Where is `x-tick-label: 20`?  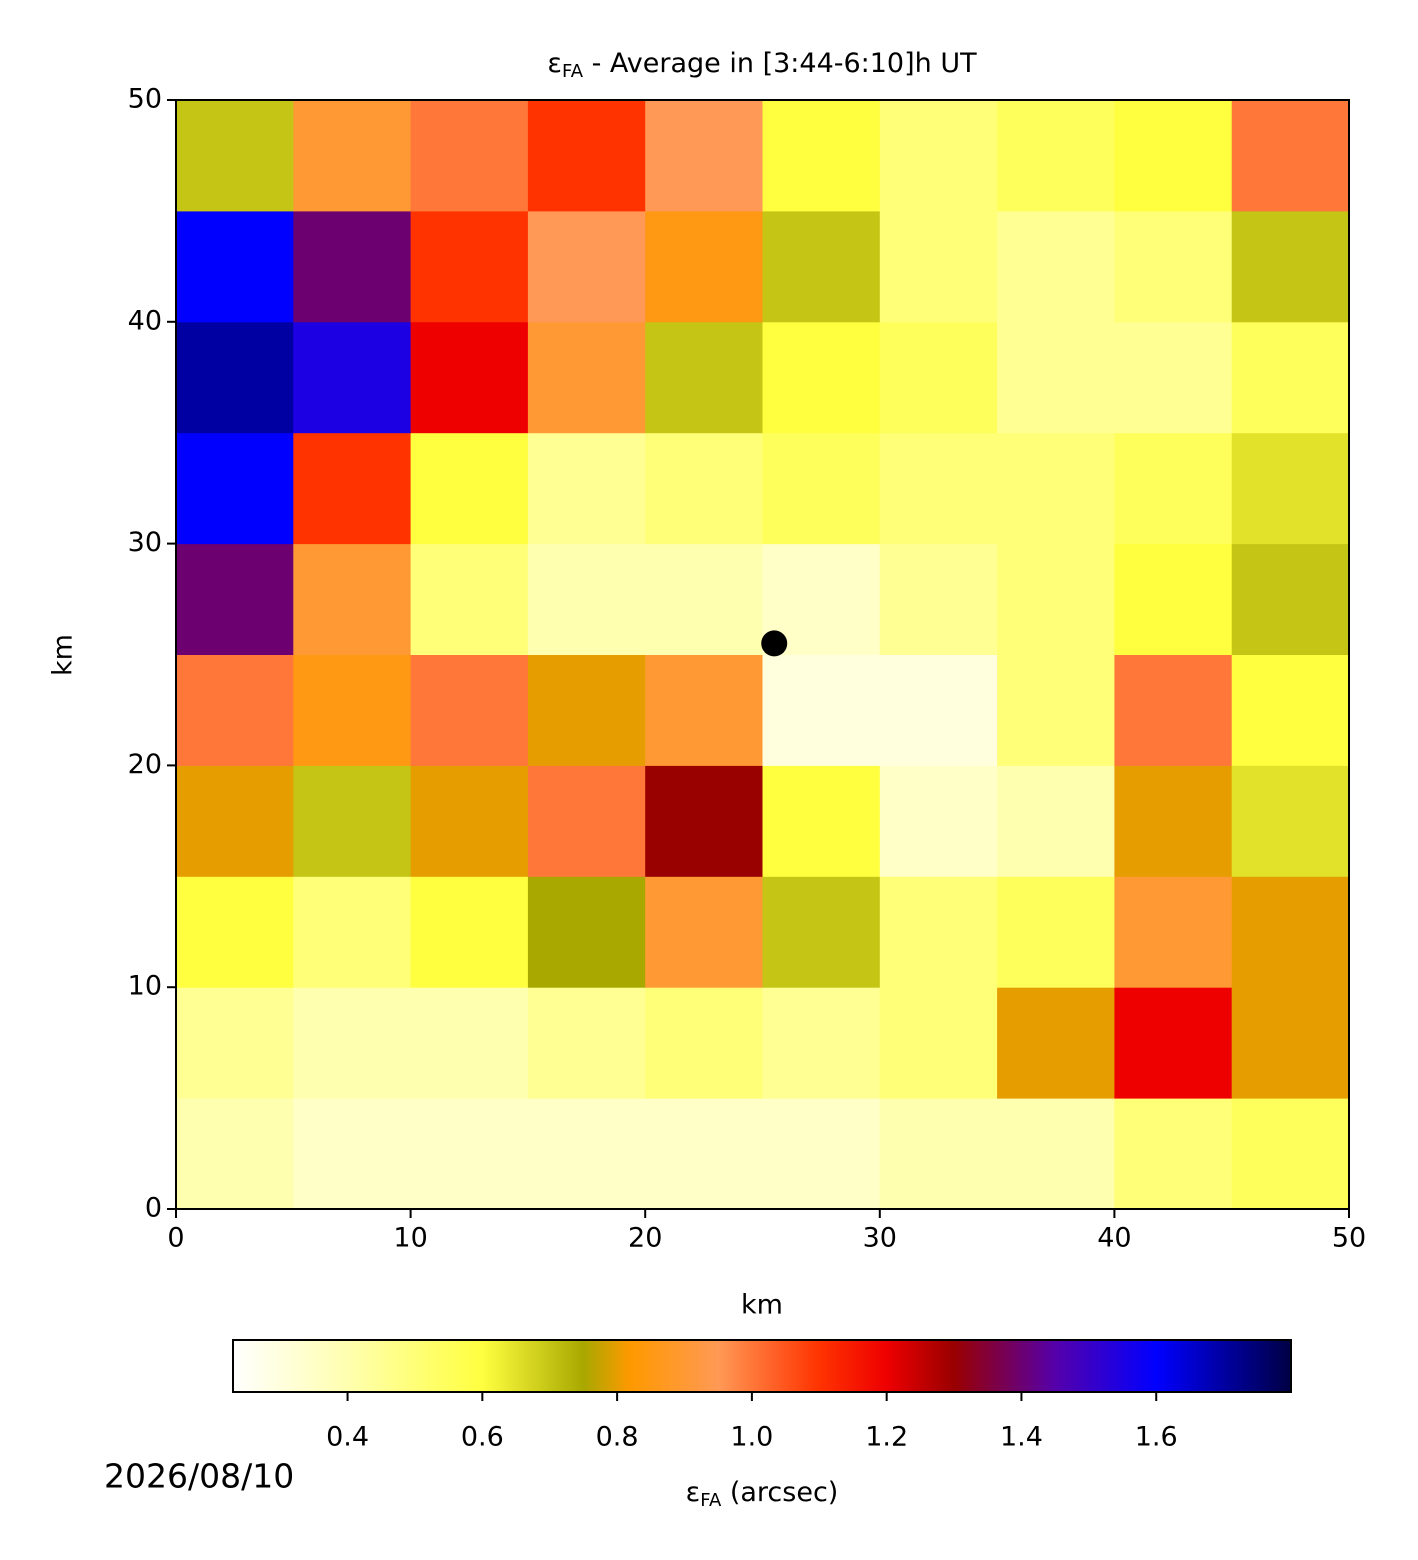
x-tick-label: 20 is located at coordinates (645, 1238).